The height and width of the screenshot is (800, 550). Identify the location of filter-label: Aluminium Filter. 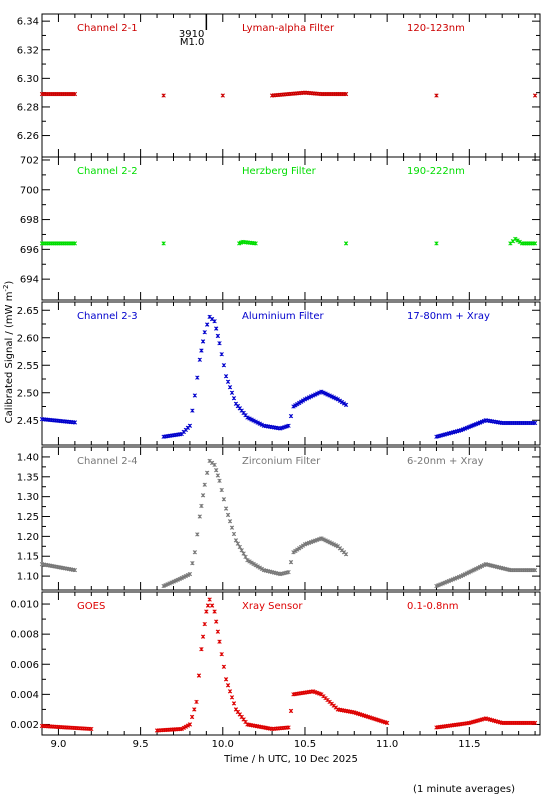
(283, 316).